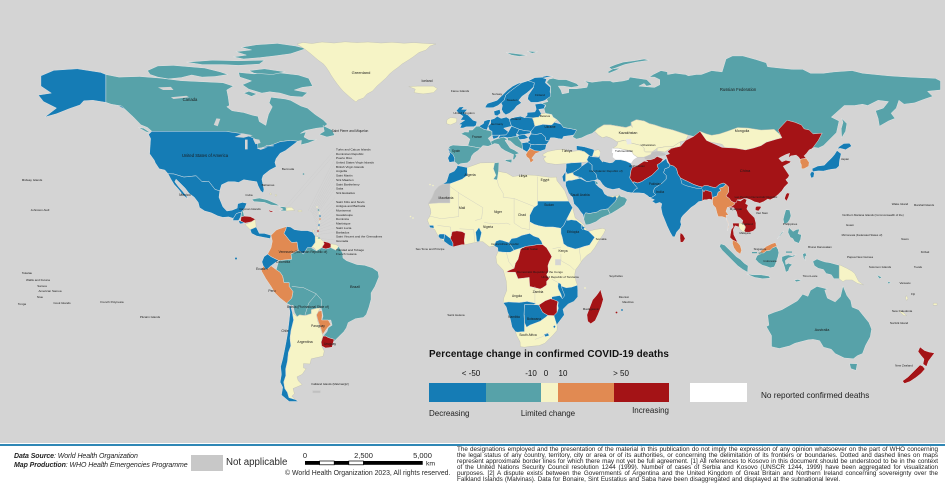 The height and width of the screenshot is (488, 945). I want to click on svg-text: < -50, so click(471, 373).